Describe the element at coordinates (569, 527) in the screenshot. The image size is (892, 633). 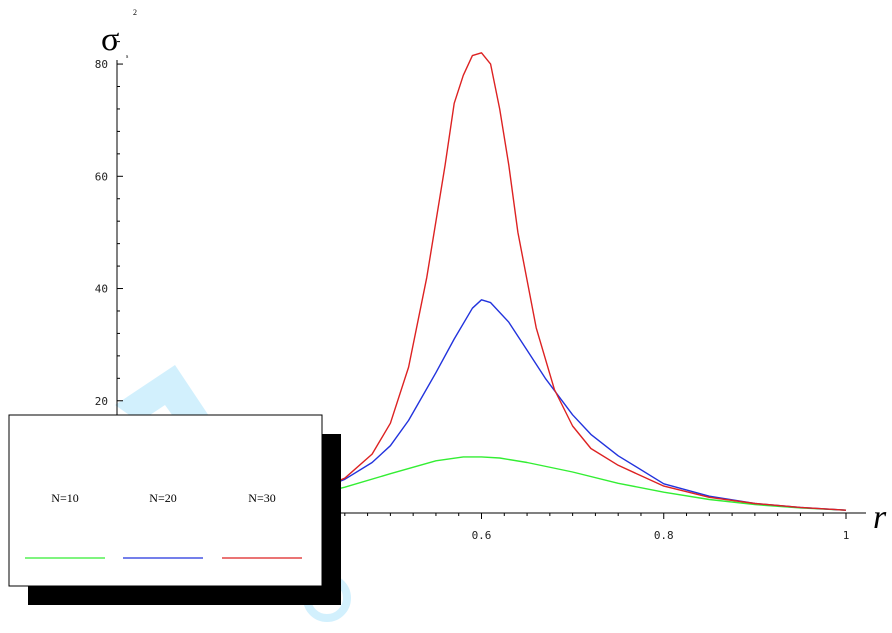
I see `x-ticks: 0.40.60.81` at that location.